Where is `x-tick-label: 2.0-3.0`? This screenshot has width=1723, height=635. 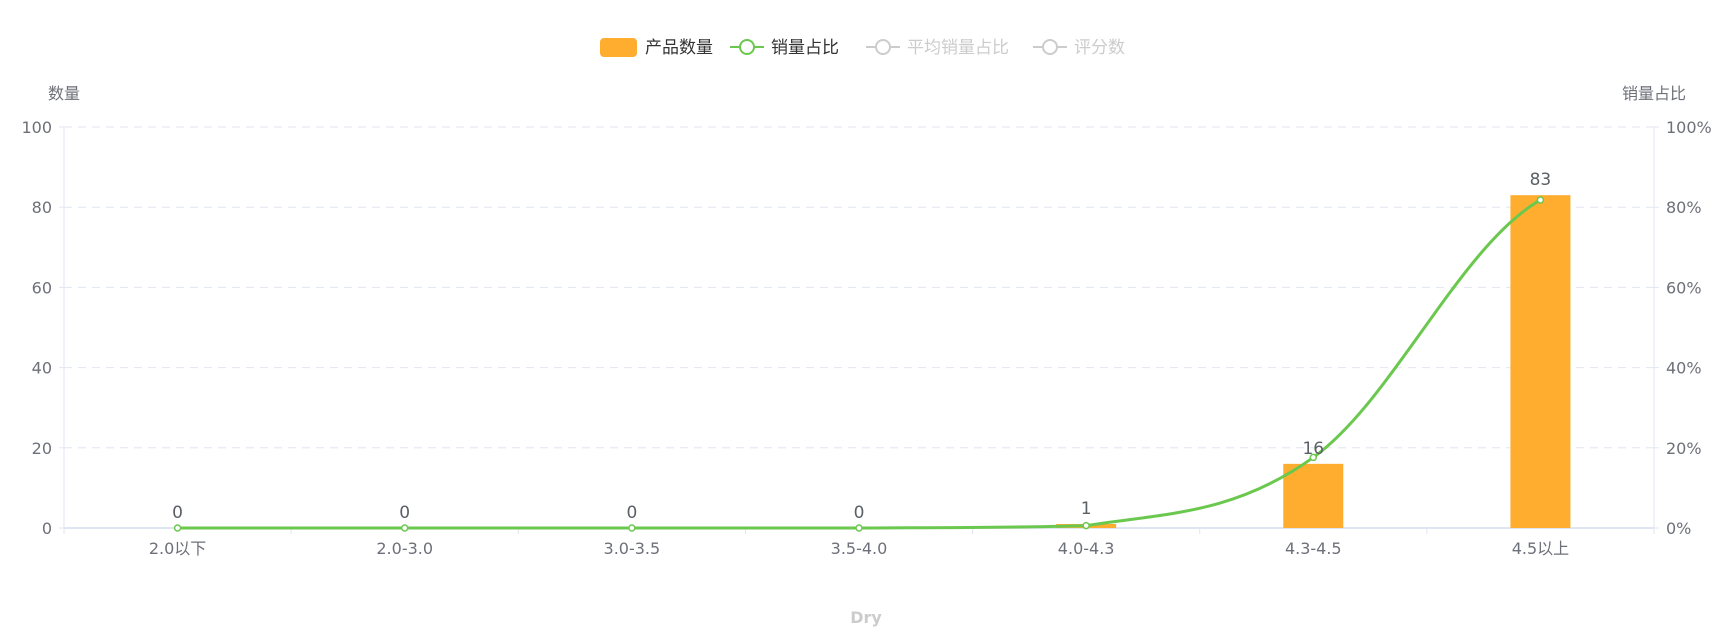
x-tick-label: 2.0-3.0 is located at coordinates (404, 548).